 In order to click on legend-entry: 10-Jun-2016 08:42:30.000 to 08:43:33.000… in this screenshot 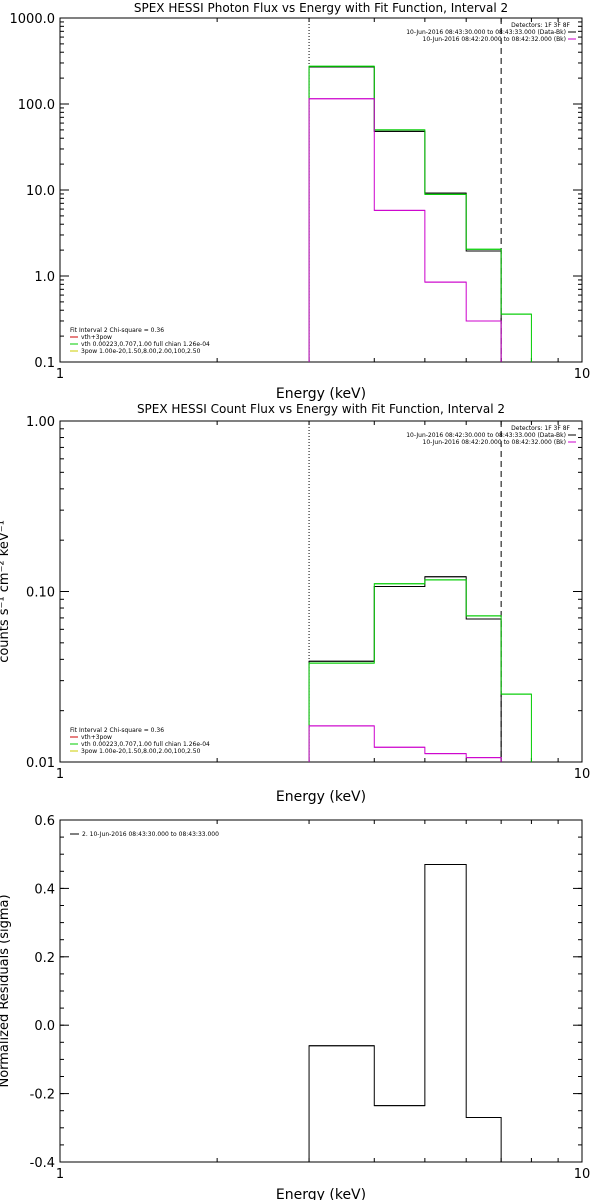, I will do `click(486, 435)`.